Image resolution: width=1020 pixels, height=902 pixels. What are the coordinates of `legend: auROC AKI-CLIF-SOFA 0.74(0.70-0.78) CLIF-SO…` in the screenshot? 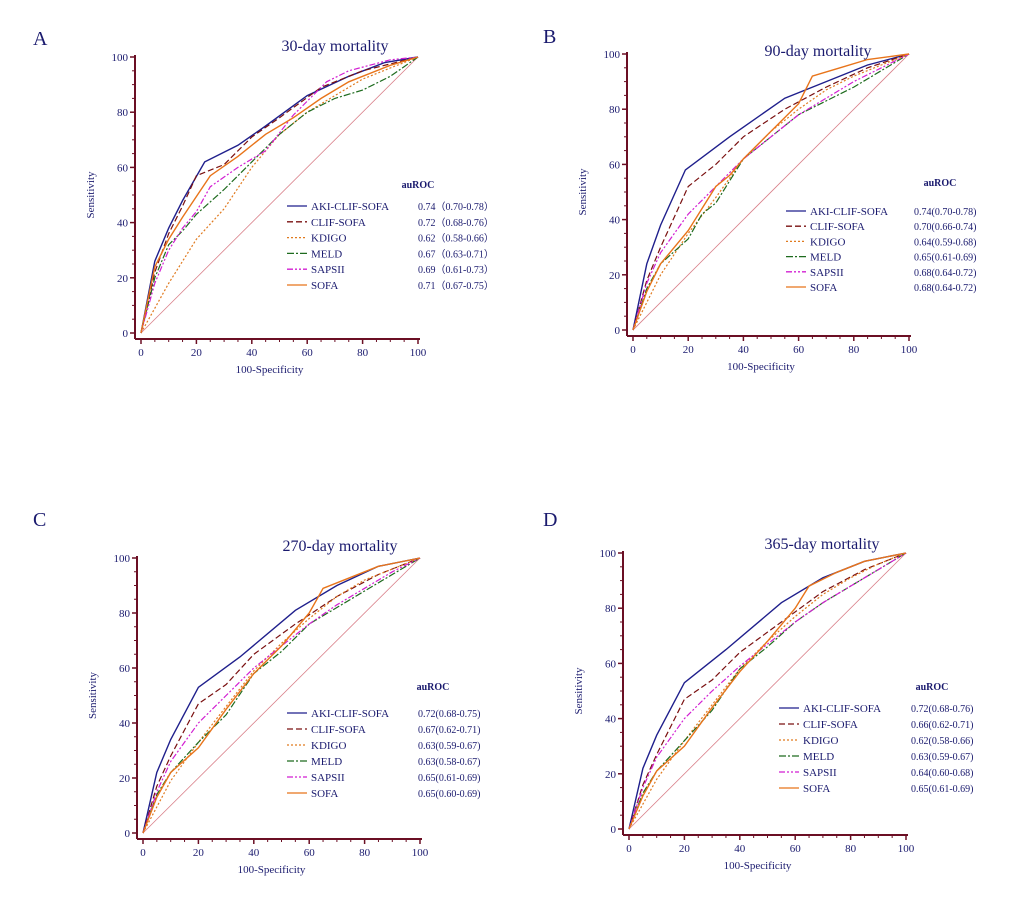 It's located at (881, 236).